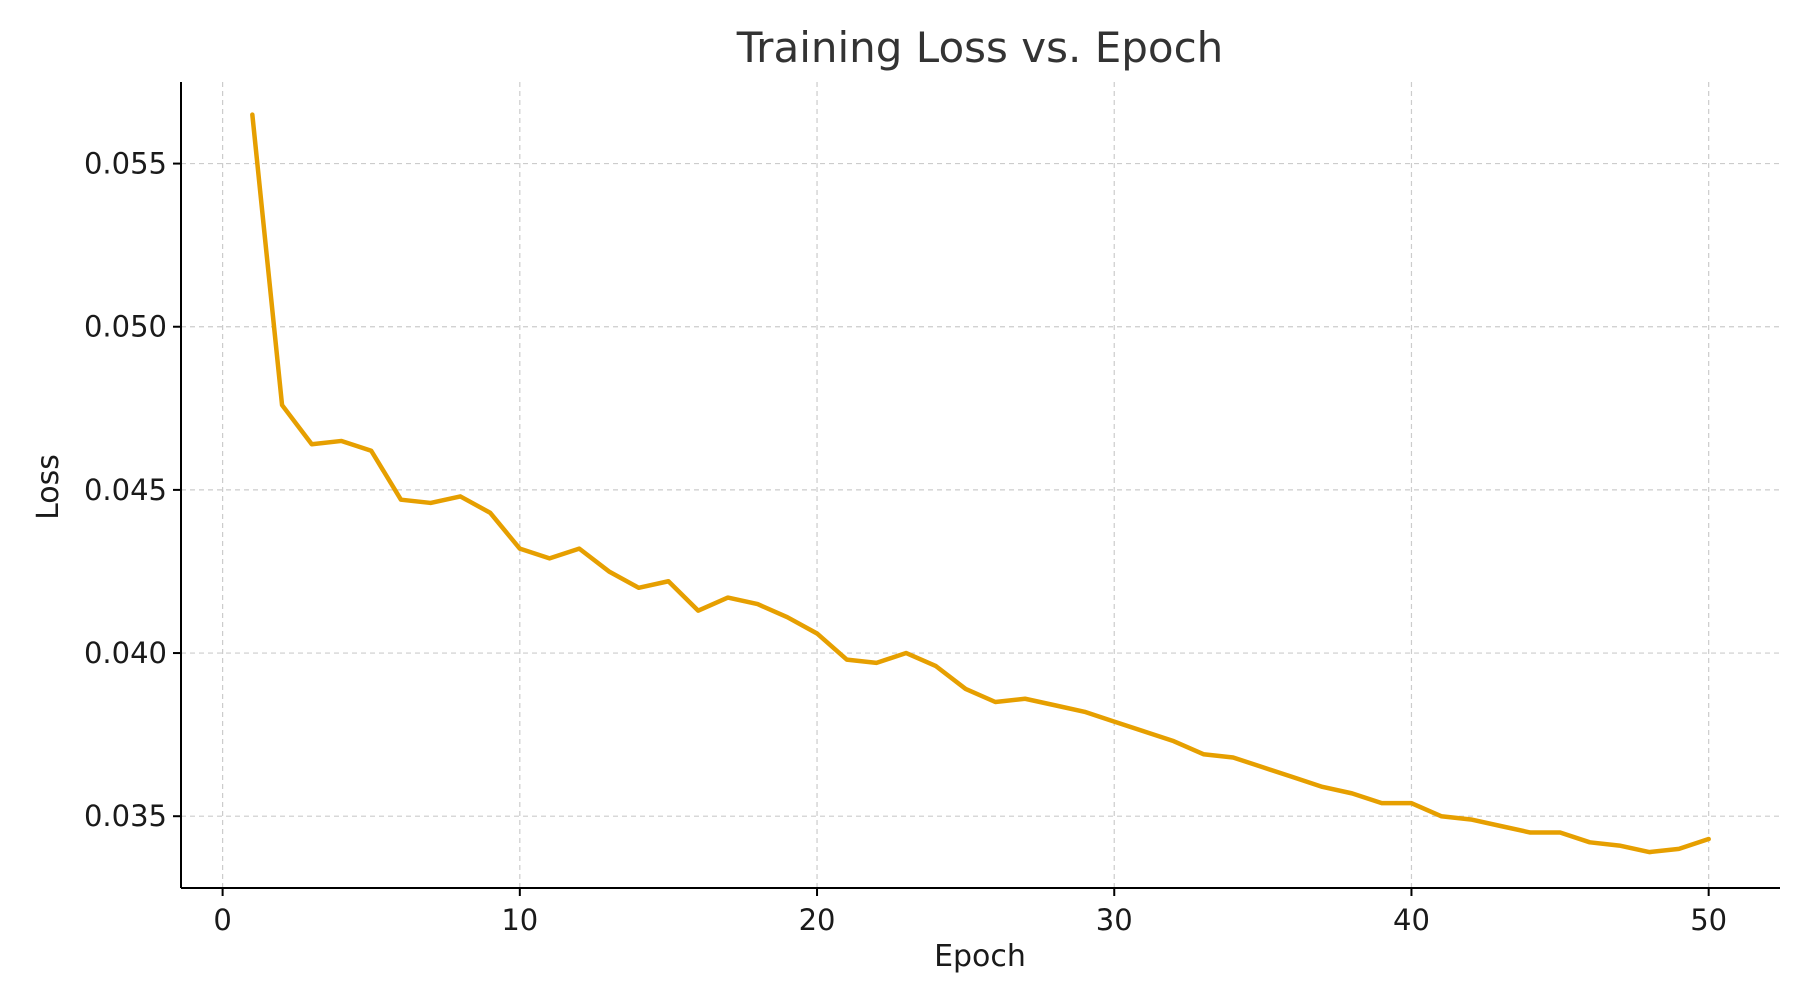 This screenshot has height=1004, width=1800. I want to click on y-axis-ticks: 0.035 0.040 0.045 0.050 0.055, so click(132, 490).